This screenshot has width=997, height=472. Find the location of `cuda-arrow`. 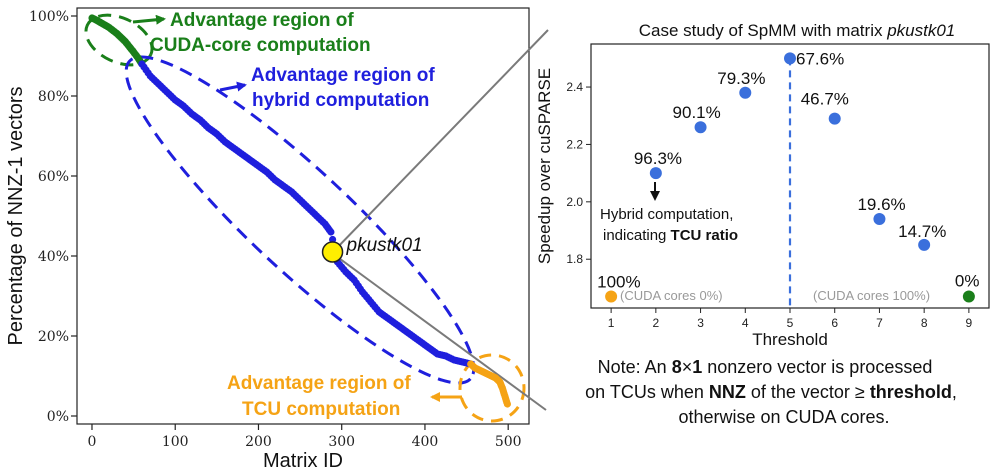

cuda-arrow is located at coordinates (149, 19).